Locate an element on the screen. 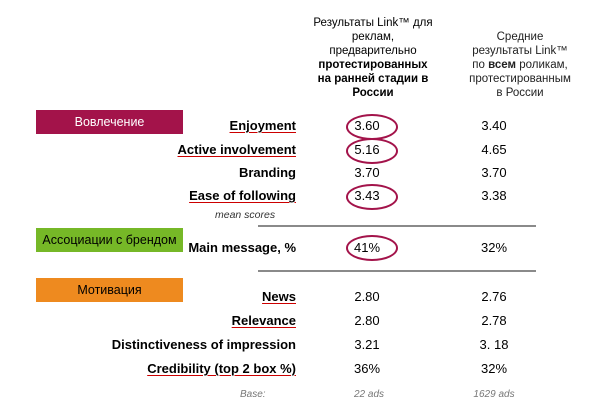 The width and height of the screenshot is (600, 420). base-avg-count: 1629 ads is located at coordinates (494, 394).